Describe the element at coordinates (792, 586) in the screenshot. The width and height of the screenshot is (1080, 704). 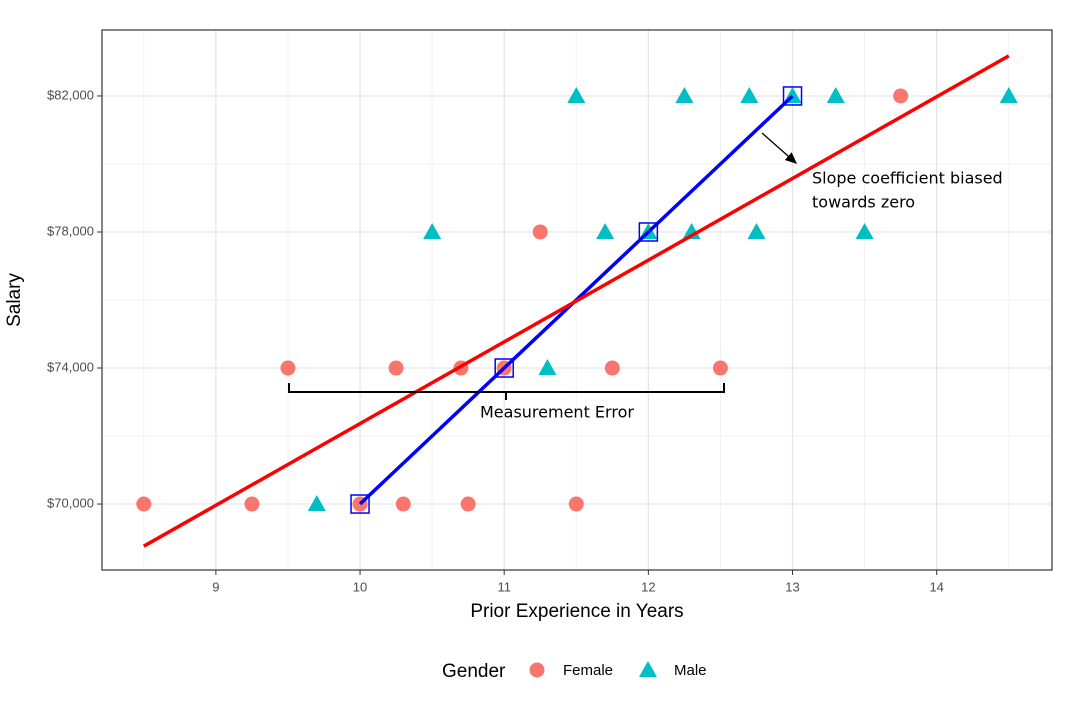
I see `x-tick-label: 13` at that location.